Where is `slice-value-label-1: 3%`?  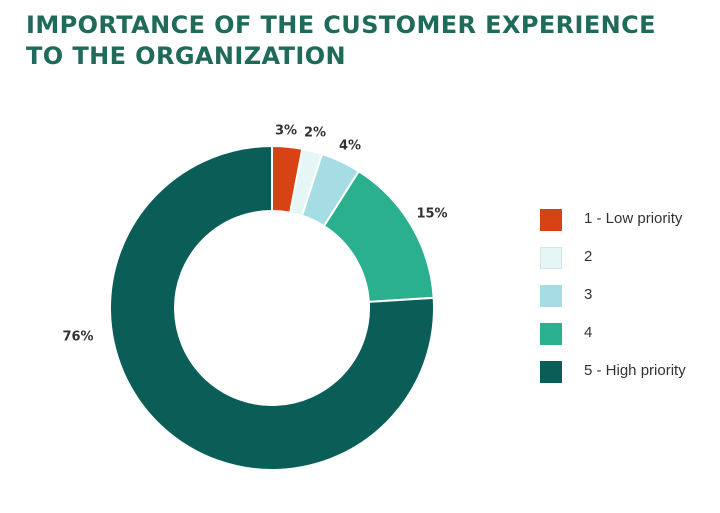
slice-value-label-1: 3% is located at coordinates (286, 131).